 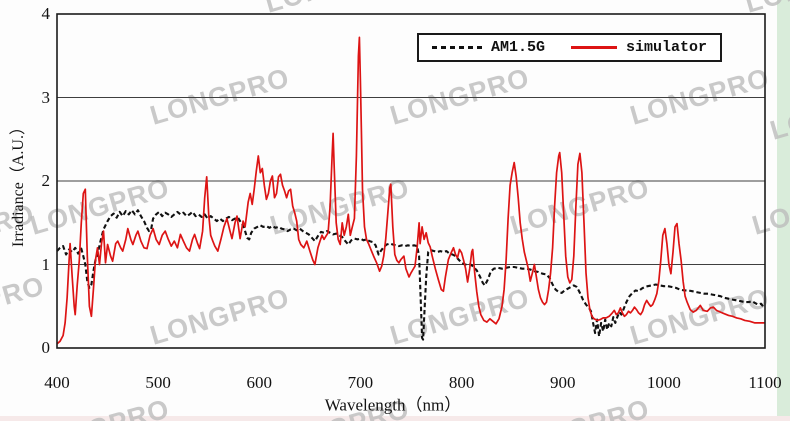 What do you see at coordinates (594, 47) in the screenshot?
I see `solid-line-sample` at bounding box center [594, 47].